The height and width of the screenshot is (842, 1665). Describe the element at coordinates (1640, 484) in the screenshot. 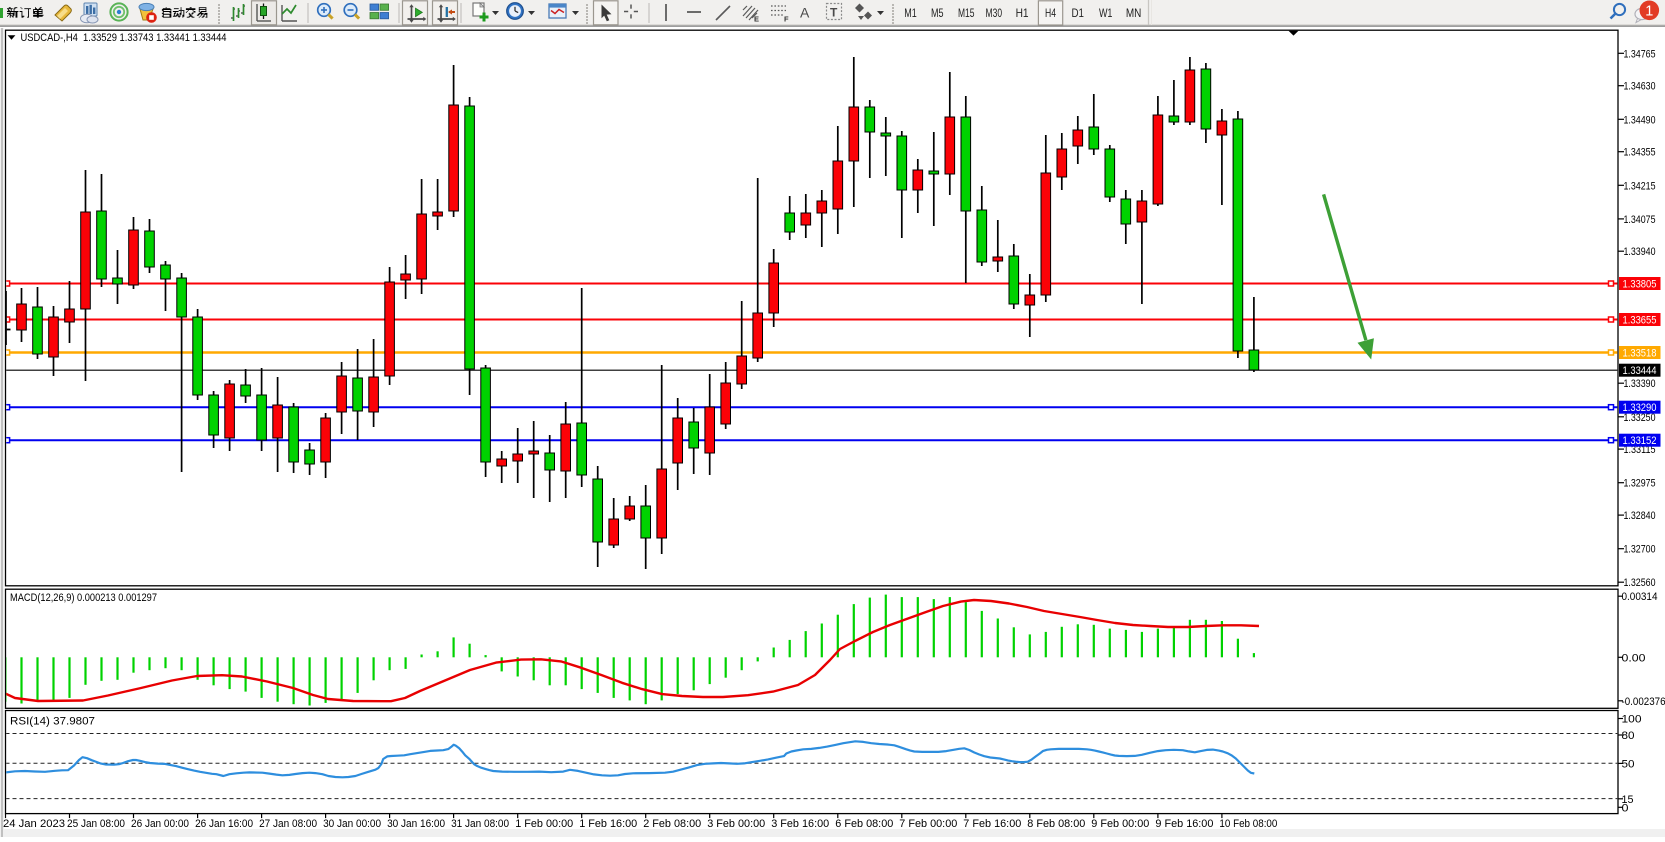

I see `svg-text: 1.32975` at that location.